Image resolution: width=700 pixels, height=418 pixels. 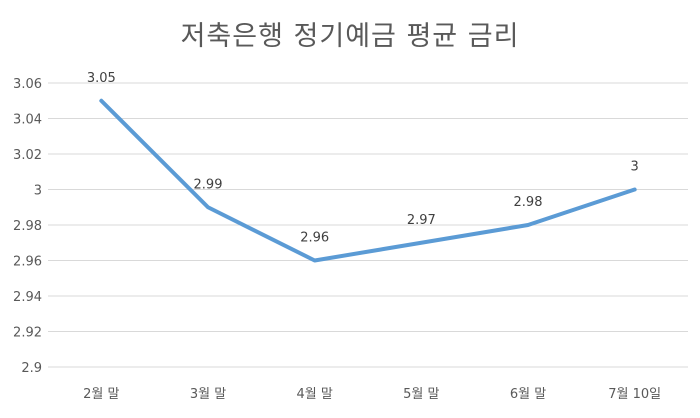 I want to click on y-tick-label: 3.06, so click(x=27, y=84).